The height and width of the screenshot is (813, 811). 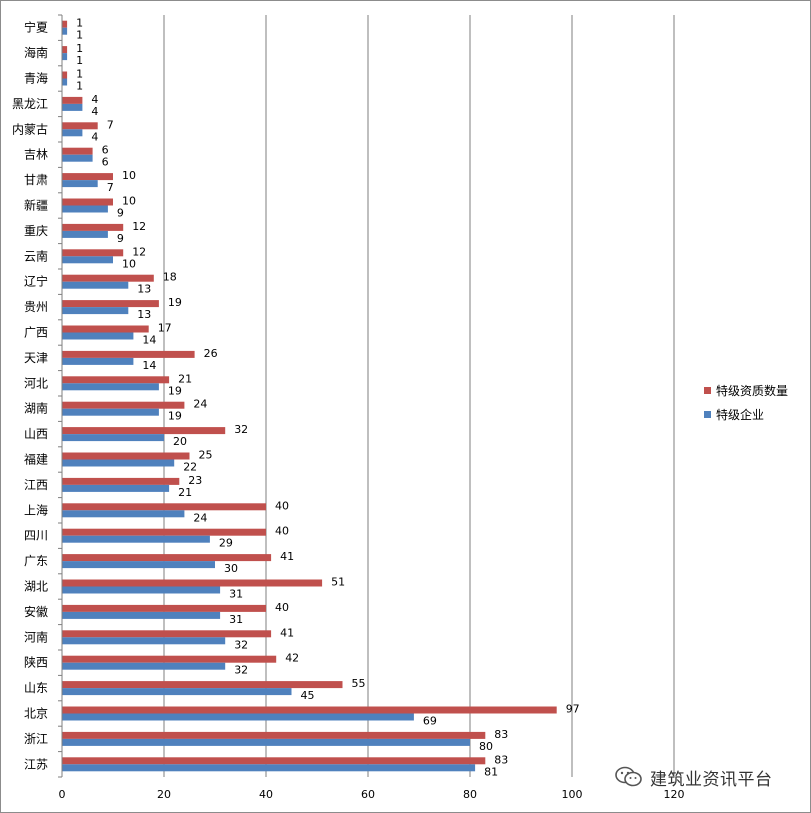 I want to click on data-label: 13, so click(x=144, y=314).